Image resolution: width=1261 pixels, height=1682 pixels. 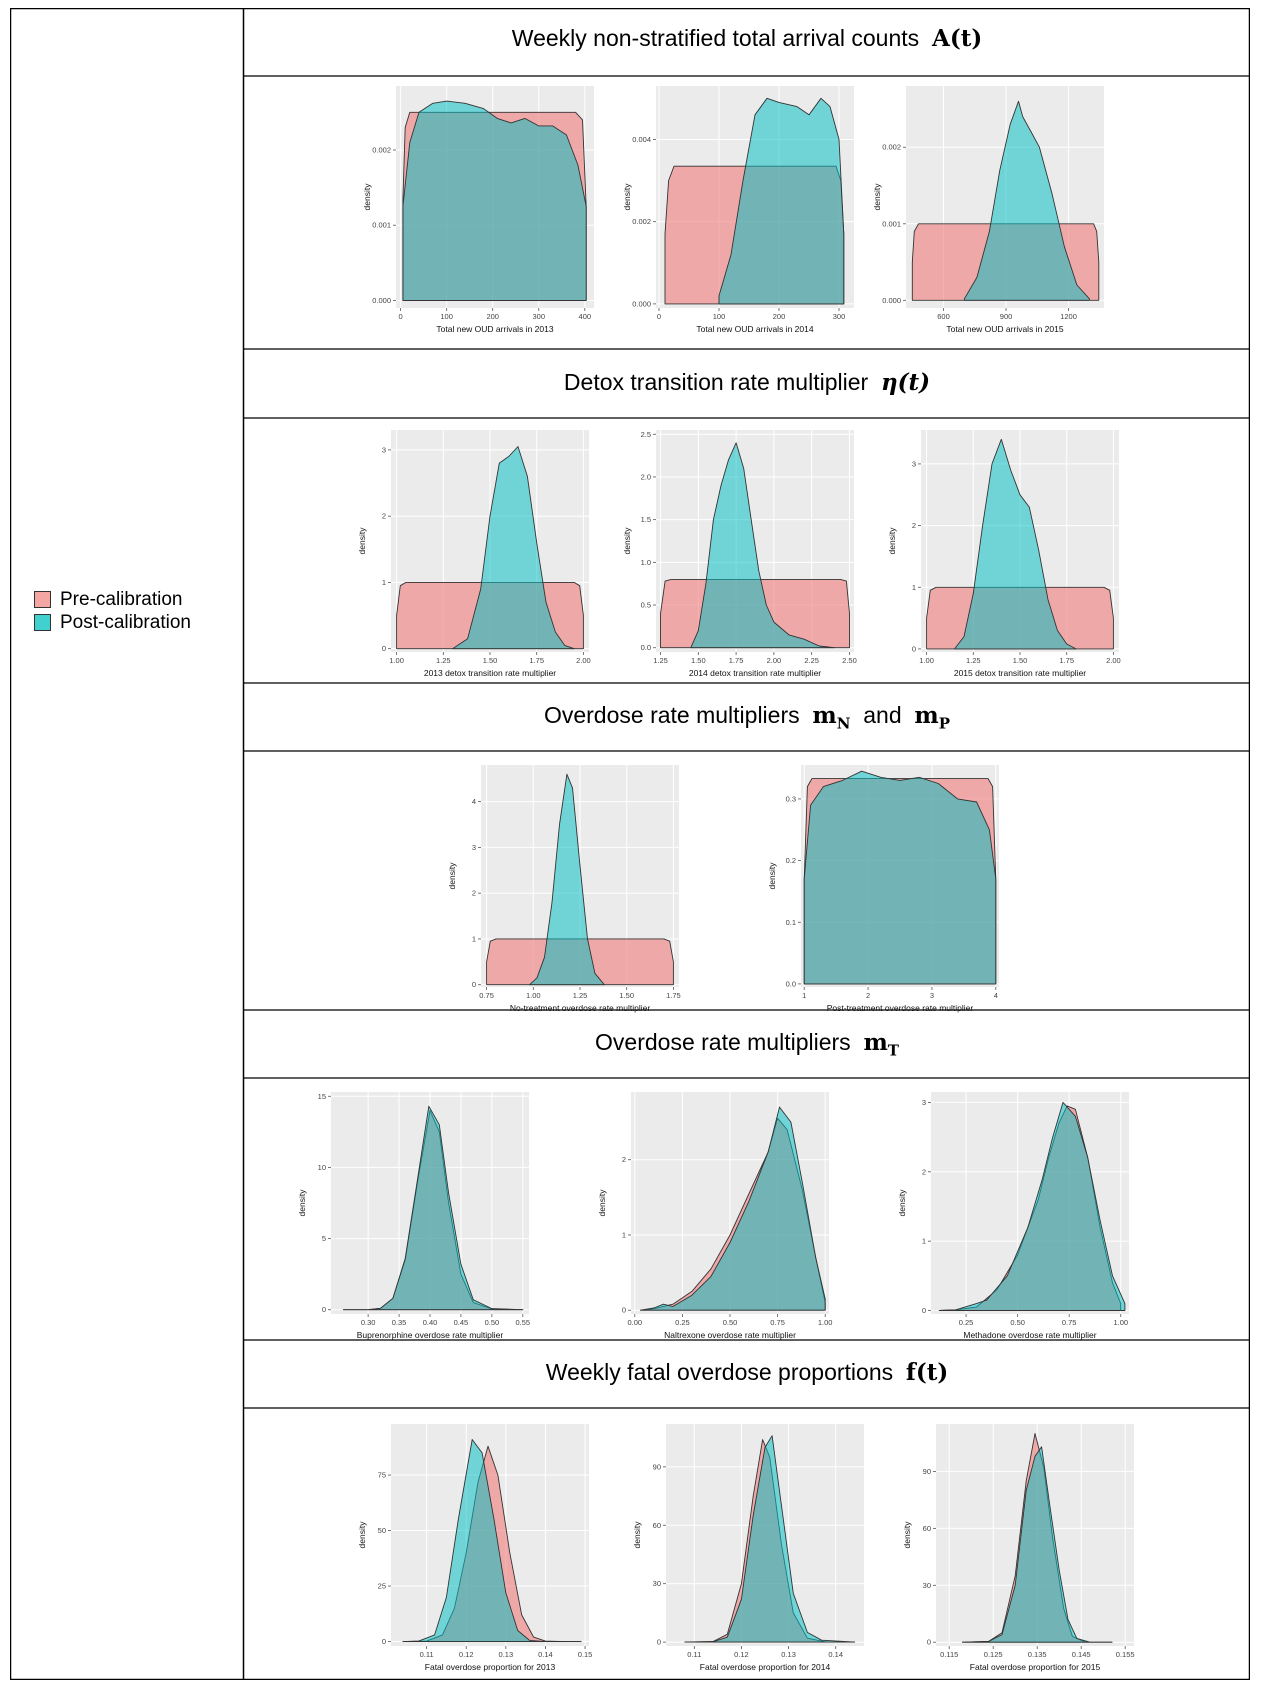 I want to click on x-axis-label: Fatal overdose proportion for 2014, so click(x=765, y=1667).